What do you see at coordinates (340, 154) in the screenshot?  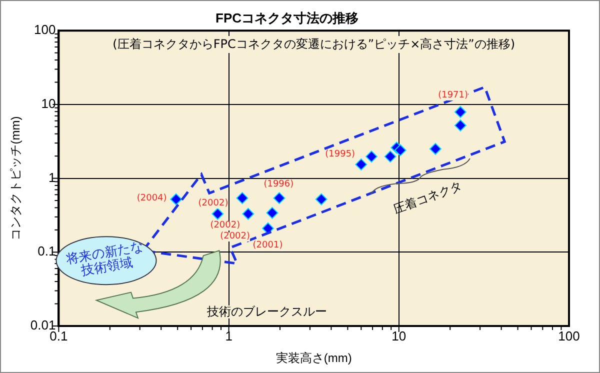 I see `annotation: (1995)` at bounding box center [340, 154].